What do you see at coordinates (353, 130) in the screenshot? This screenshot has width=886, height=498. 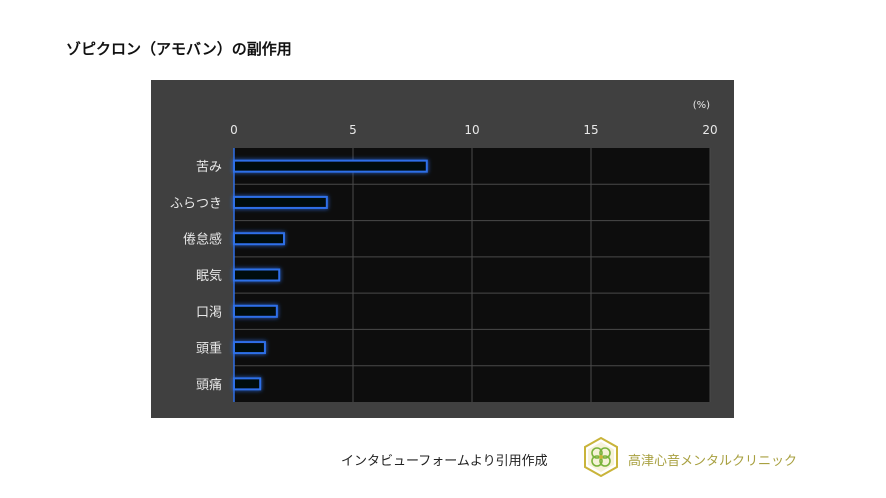 I see `x-tick-label: 5` at bounding box center [353, 130].